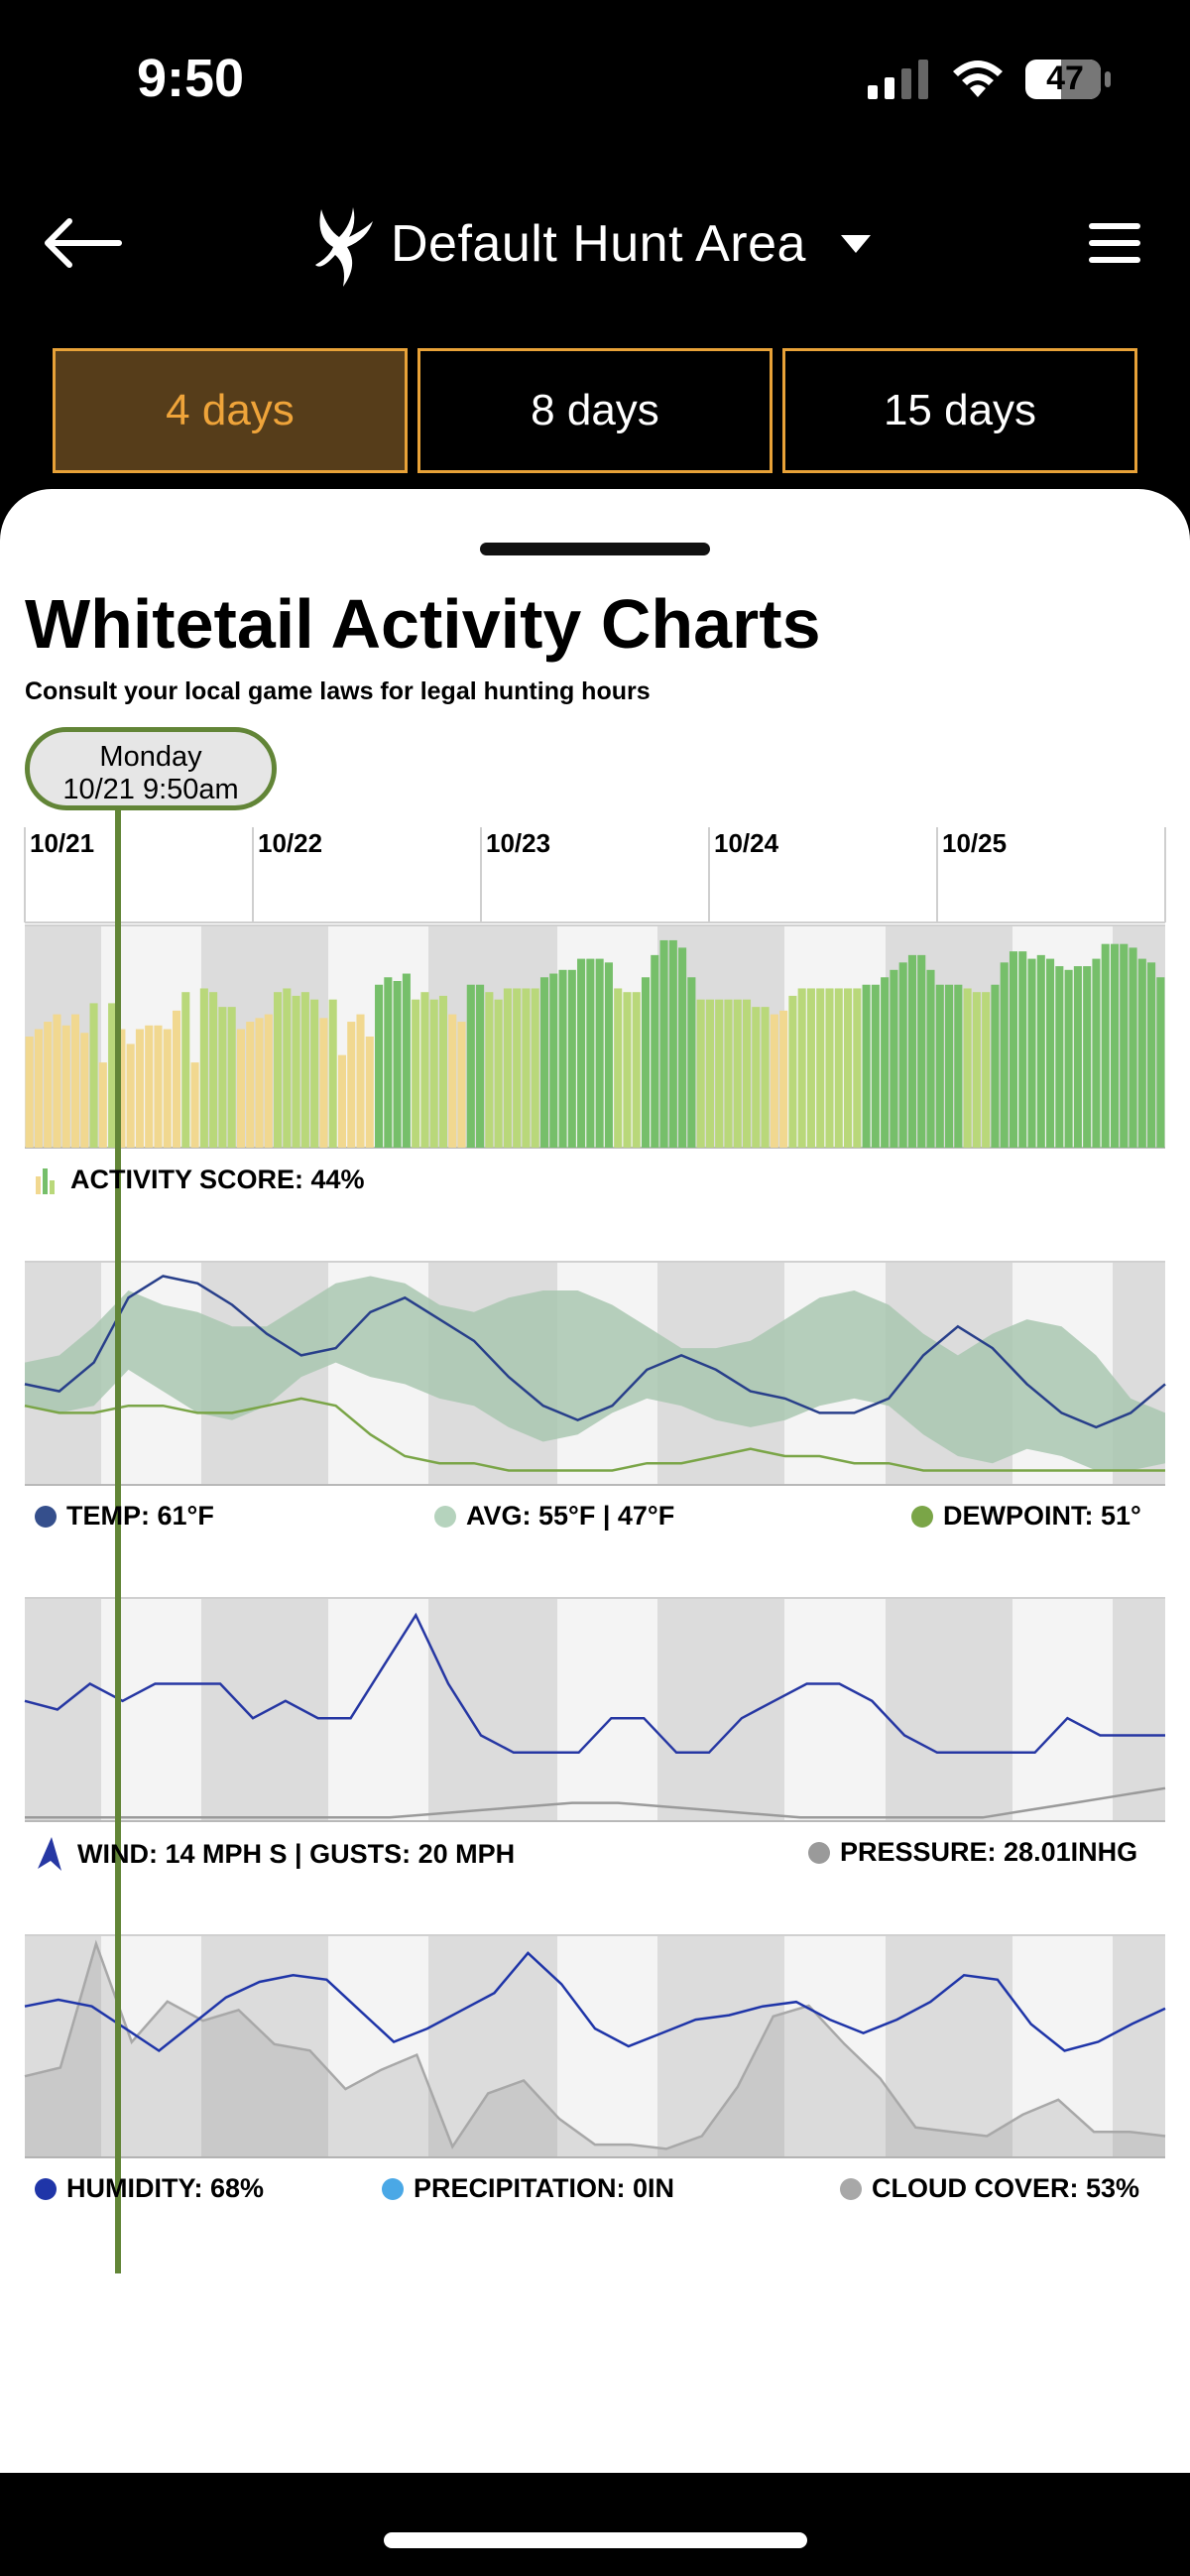  What do you see at coordinates (423, 624) in the screenshot?
I see `page-title: Whitetail Activity Charts` at bounding box center [423, 624].